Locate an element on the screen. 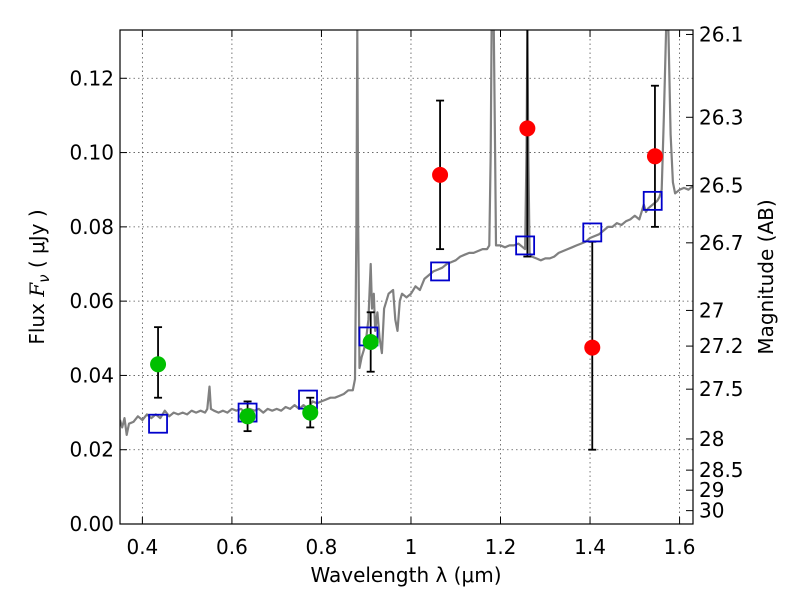  y2-tick-label: 26.1 is located at coordinates (721, 34).